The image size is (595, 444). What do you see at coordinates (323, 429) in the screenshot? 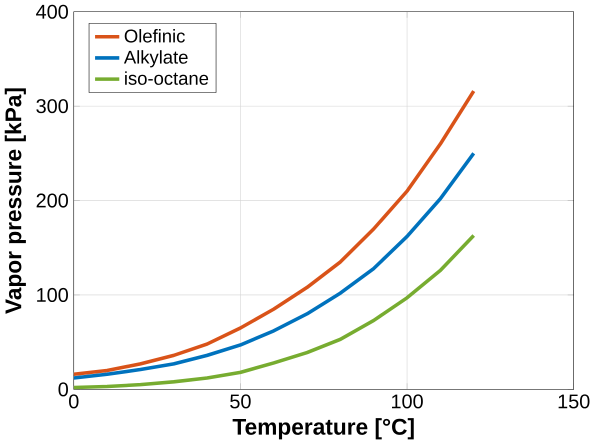
I see `x-axis-title: Temperature [°C]` at bounding box center [323, 429].